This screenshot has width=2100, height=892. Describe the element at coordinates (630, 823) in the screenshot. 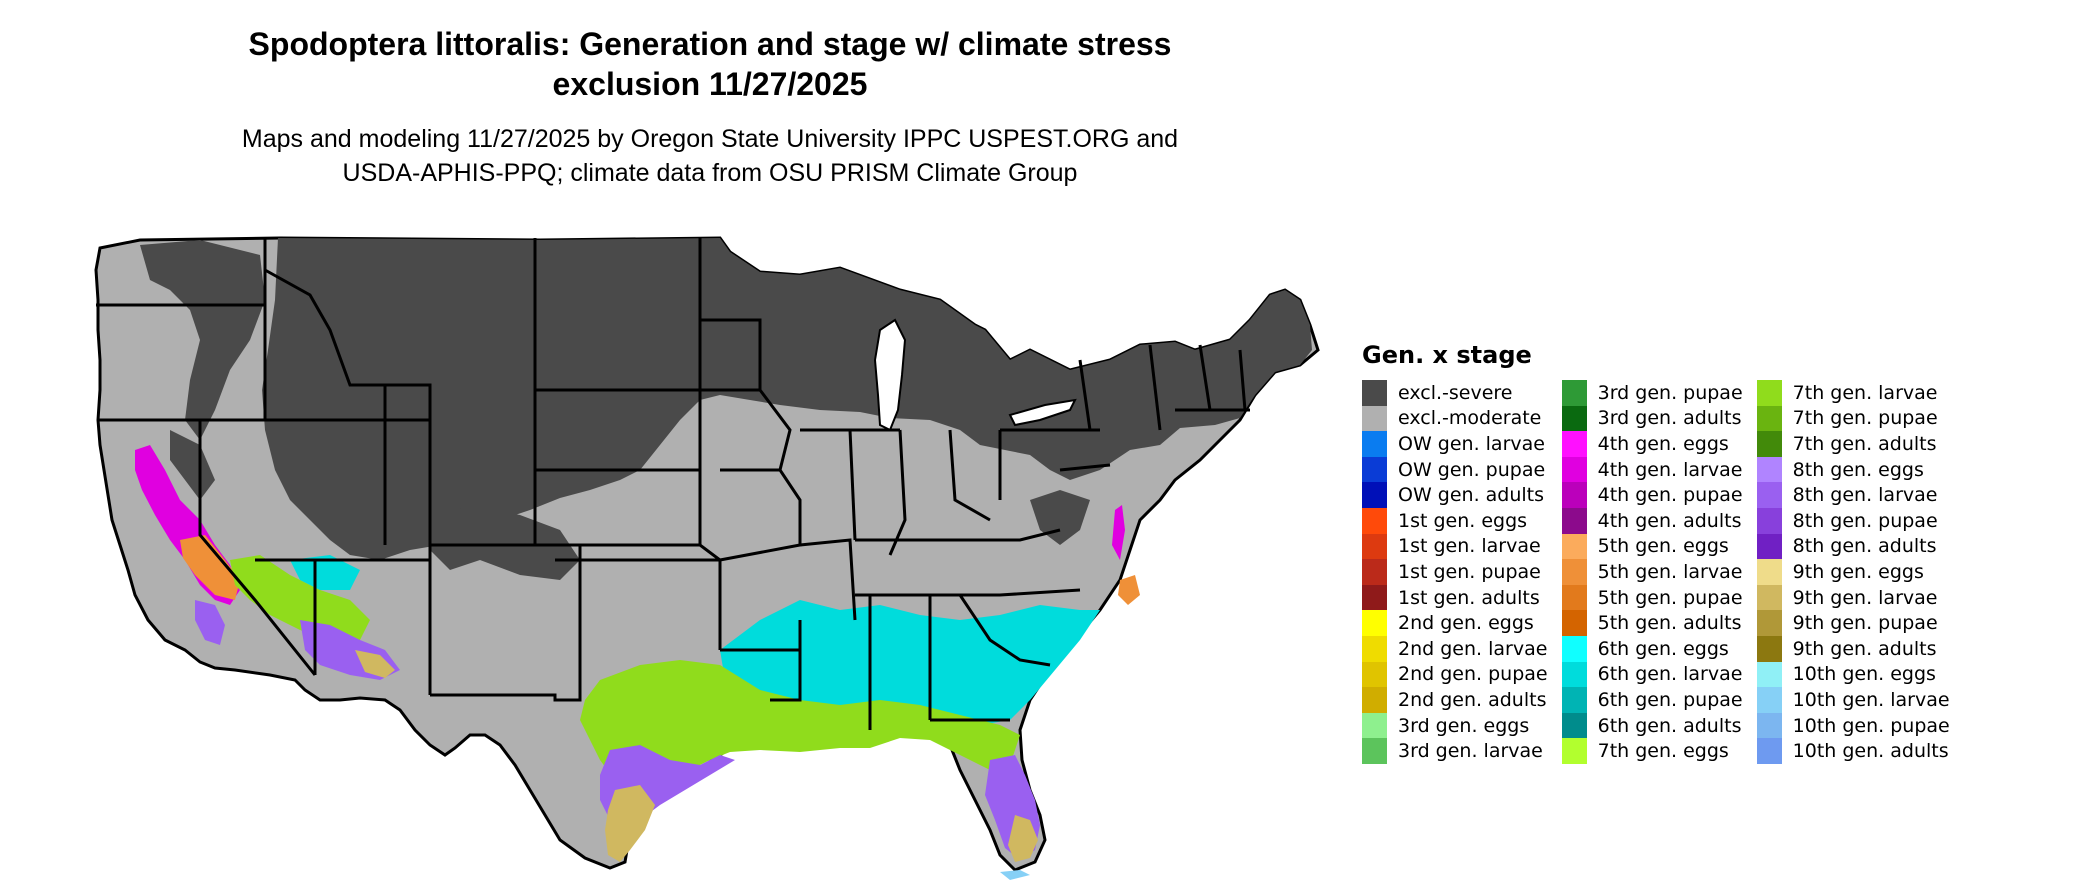

I see `gen9-south-texas` at that location.